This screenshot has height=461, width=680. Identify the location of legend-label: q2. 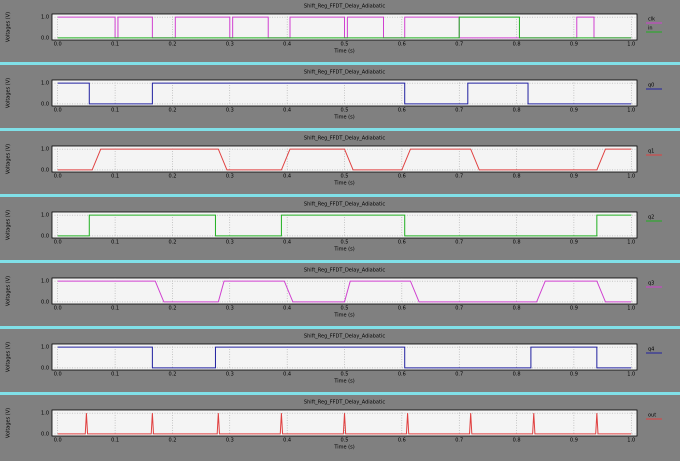
(651, 218).